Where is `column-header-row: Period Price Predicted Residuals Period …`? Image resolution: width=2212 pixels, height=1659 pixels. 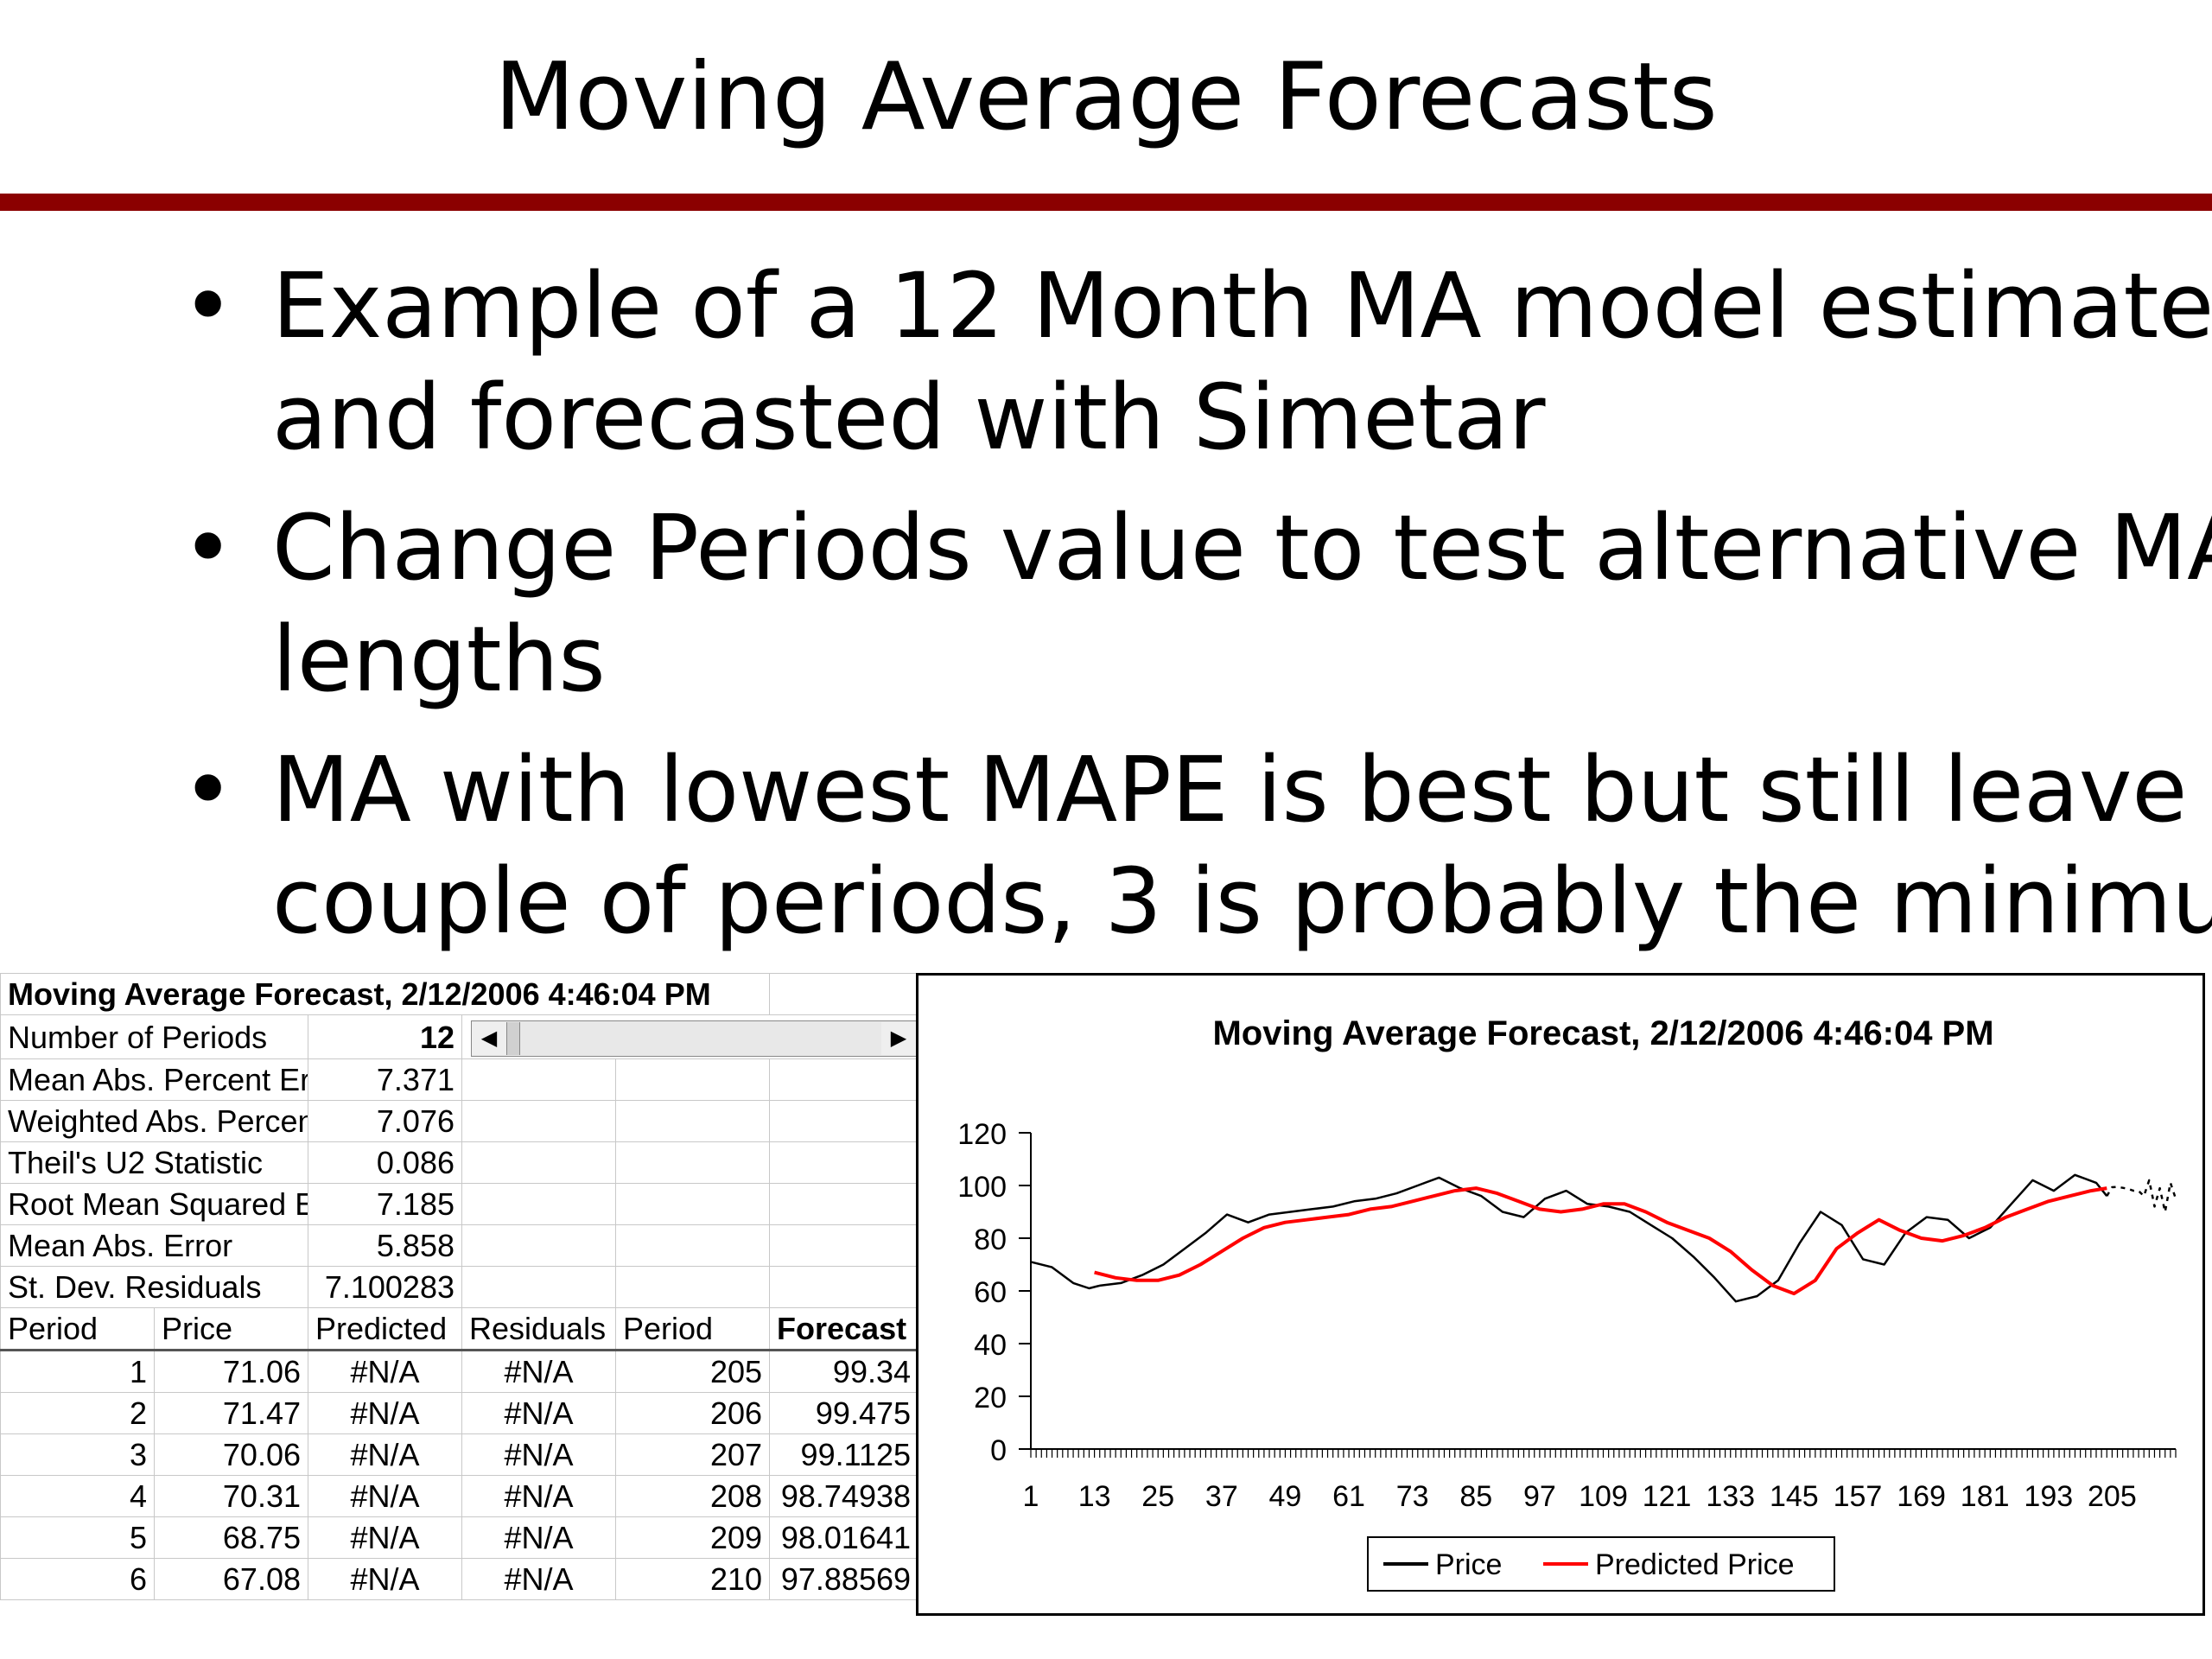 column-header-row: Period Price Predicted Residuals Period … is located at coordinates (459, 1329).